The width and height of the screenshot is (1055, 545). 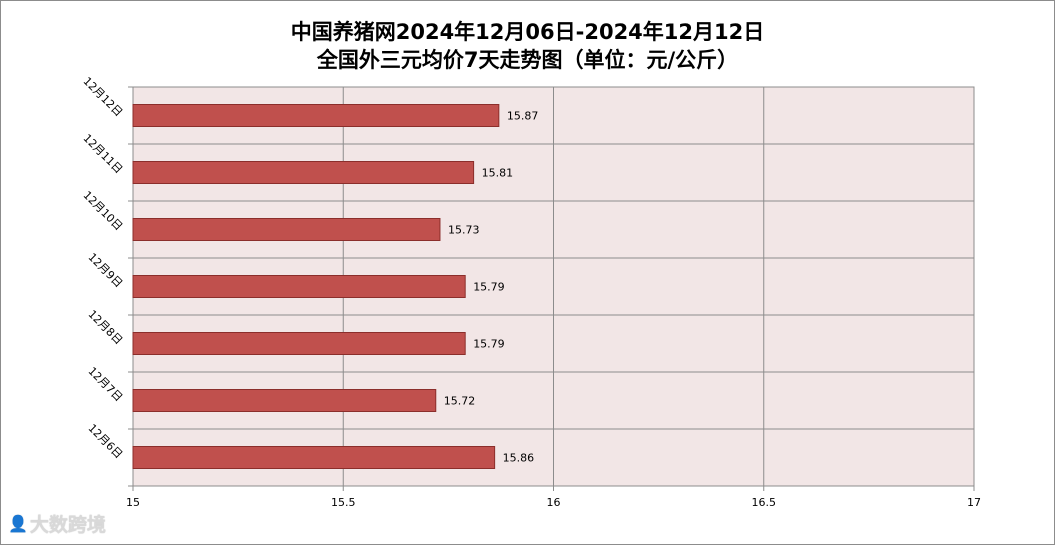 I want to click on y-category-label: 12月6日, so click(x=105, y=442).